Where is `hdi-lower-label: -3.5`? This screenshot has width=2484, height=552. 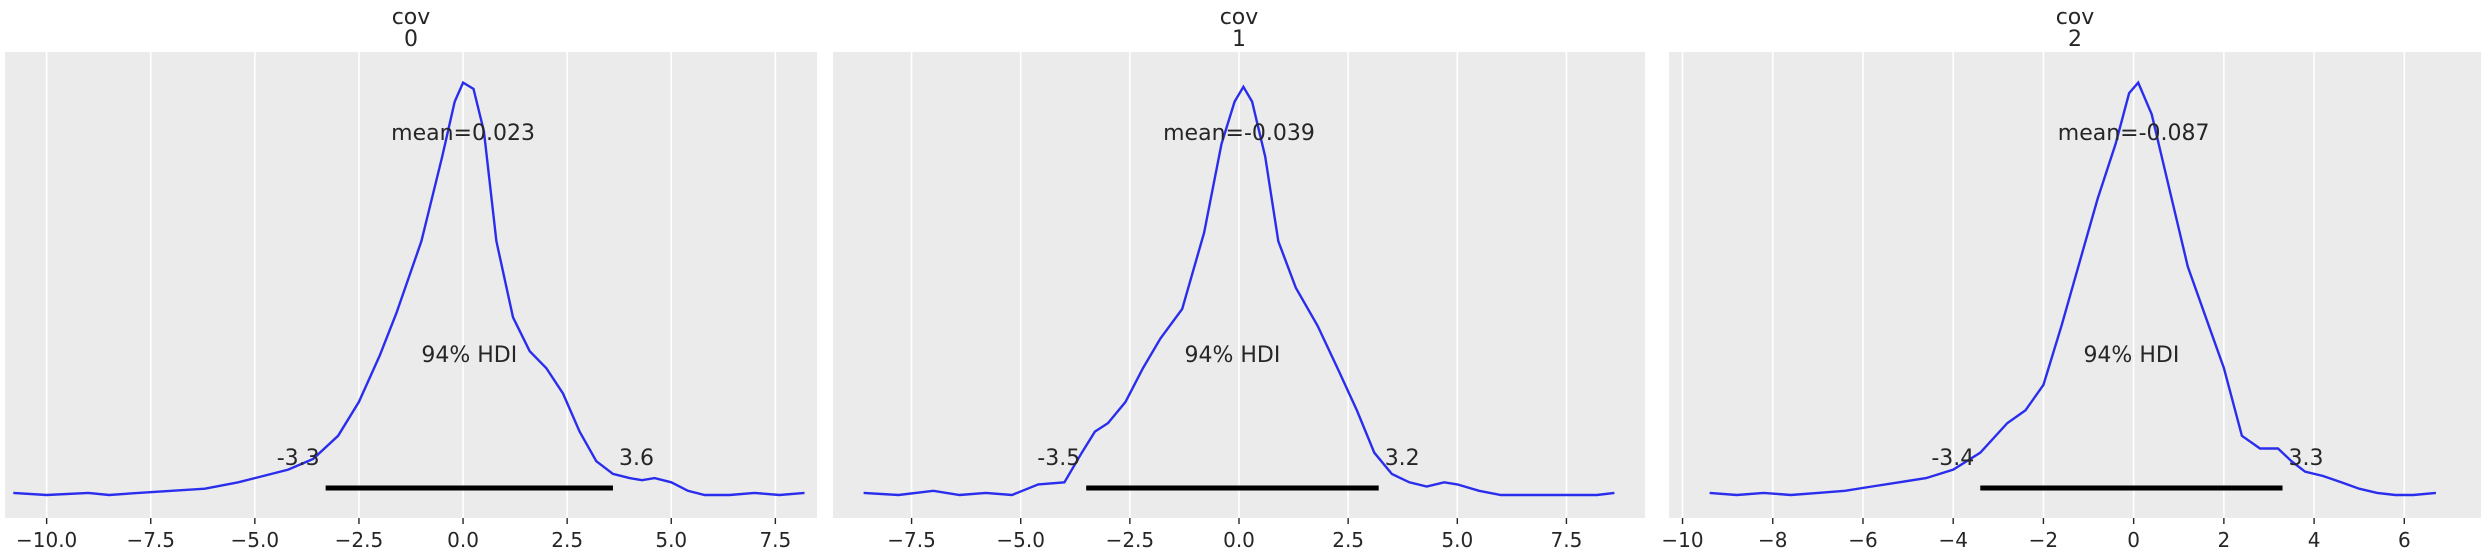 hdi-lower-label: -3.5 is located at coordinates (1058, 458).